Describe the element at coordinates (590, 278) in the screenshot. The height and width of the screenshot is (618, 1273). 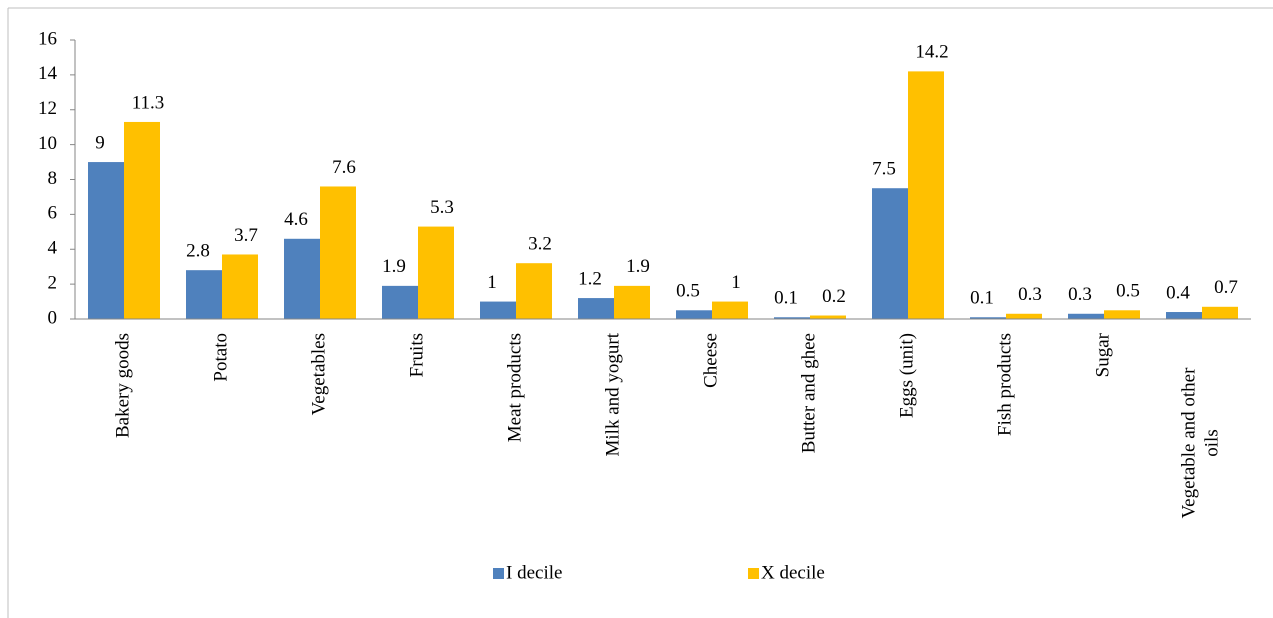
I see `data-label: 1.2` at that location.